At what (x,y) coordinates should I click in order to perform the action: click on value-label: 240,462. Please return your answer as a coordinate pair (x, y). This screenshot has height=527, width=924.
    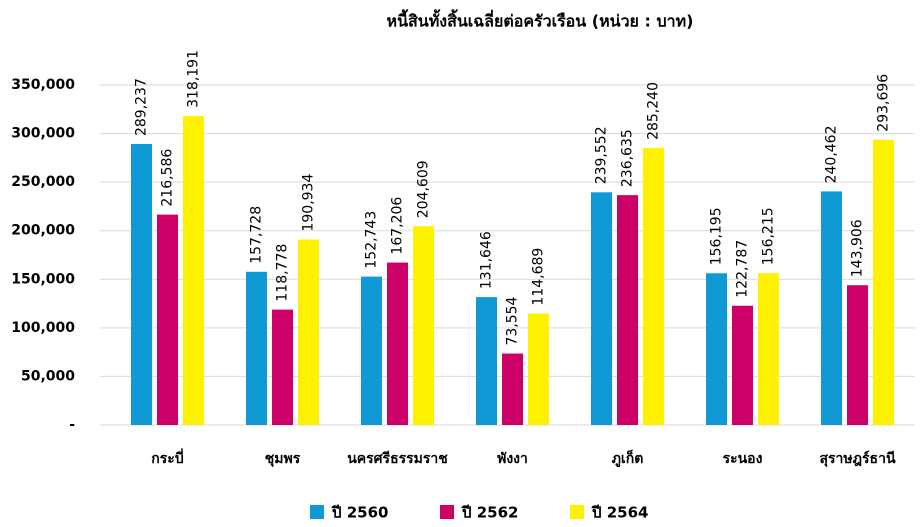
    Looking at the image, I should click on (832, 155).